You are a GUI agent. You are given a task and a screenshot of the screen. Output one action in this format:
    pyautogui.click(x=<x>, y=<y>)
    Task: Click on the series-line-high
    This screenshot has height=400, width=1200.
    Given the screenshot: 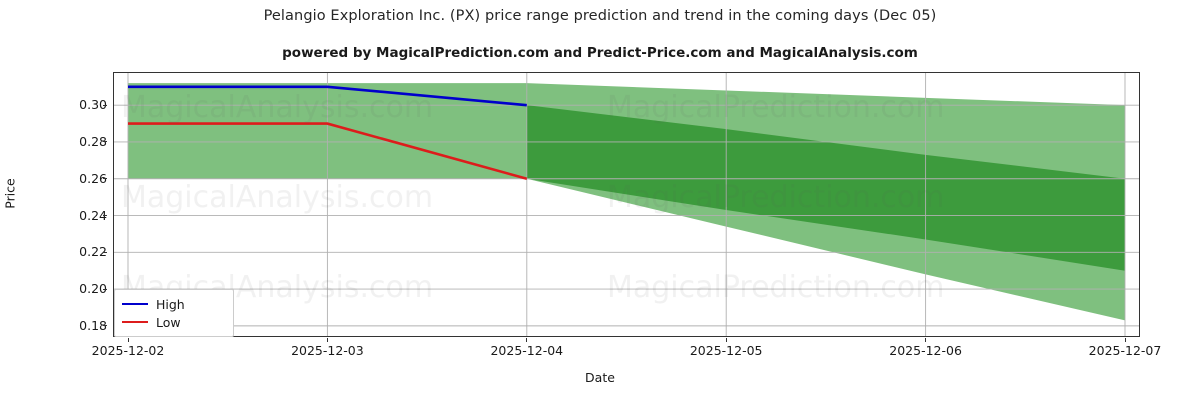 What is the action you would take?
    pyautogui.click(x=327, y=96)
    